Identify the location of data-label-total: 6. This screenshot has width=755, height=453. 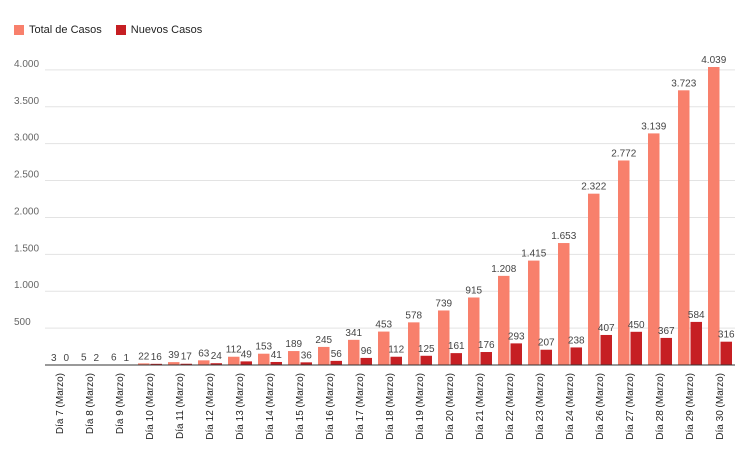
(114, 358).